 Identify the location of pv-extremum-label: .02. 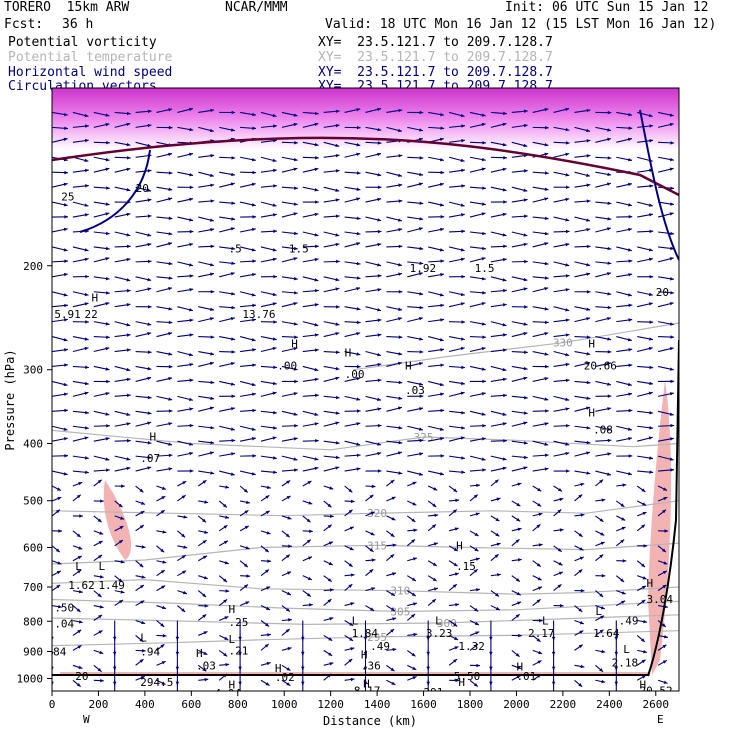
(285, 677).